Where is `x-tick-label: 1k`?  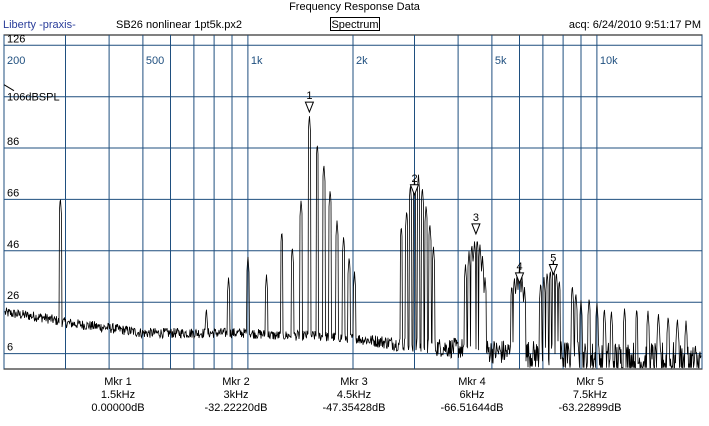 x-tick-label: 1k is located at coordinates (257, 61).